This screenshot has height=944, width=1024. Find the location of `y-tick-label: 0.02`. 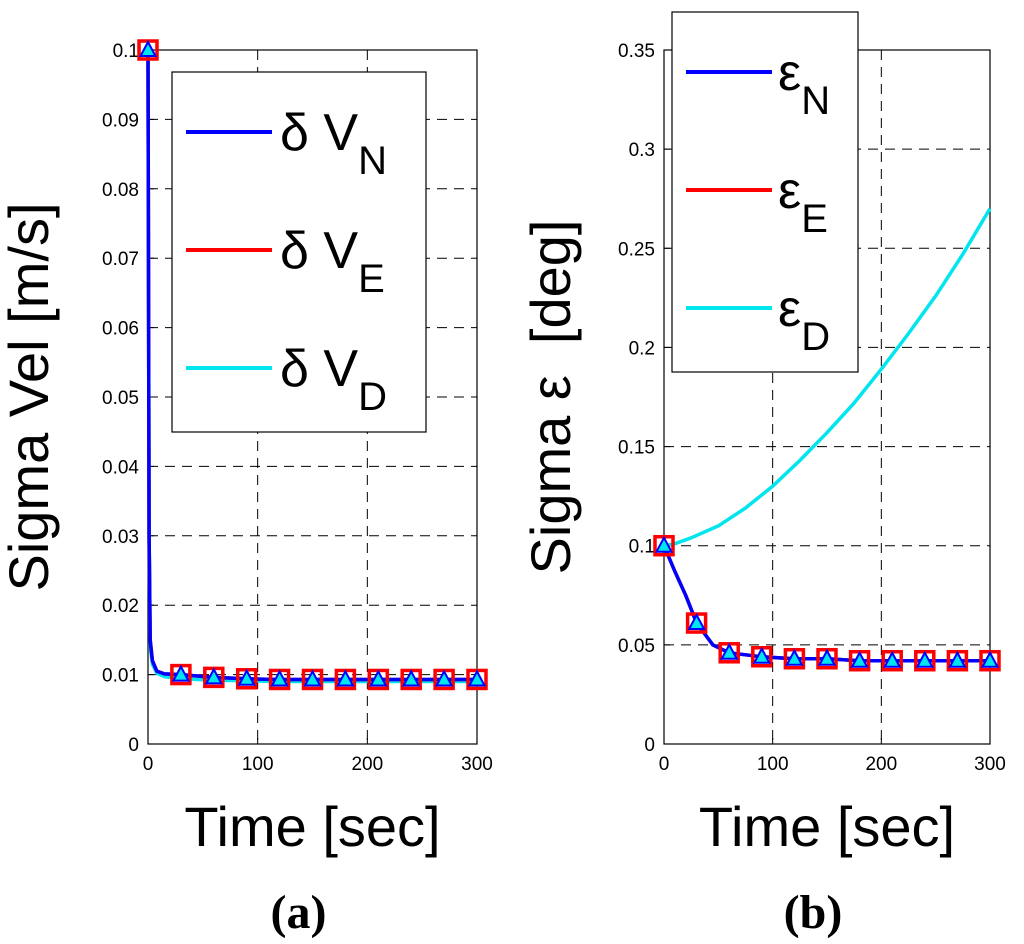

y-tick-label: 0.02 is located at coordinates (120, 606).